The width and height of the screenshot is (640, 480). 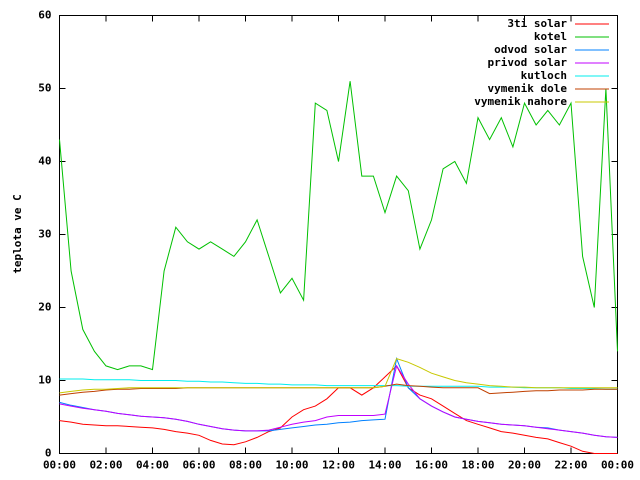 I want to click on x-tick-label: 08:00, so click(x=245, y=465).